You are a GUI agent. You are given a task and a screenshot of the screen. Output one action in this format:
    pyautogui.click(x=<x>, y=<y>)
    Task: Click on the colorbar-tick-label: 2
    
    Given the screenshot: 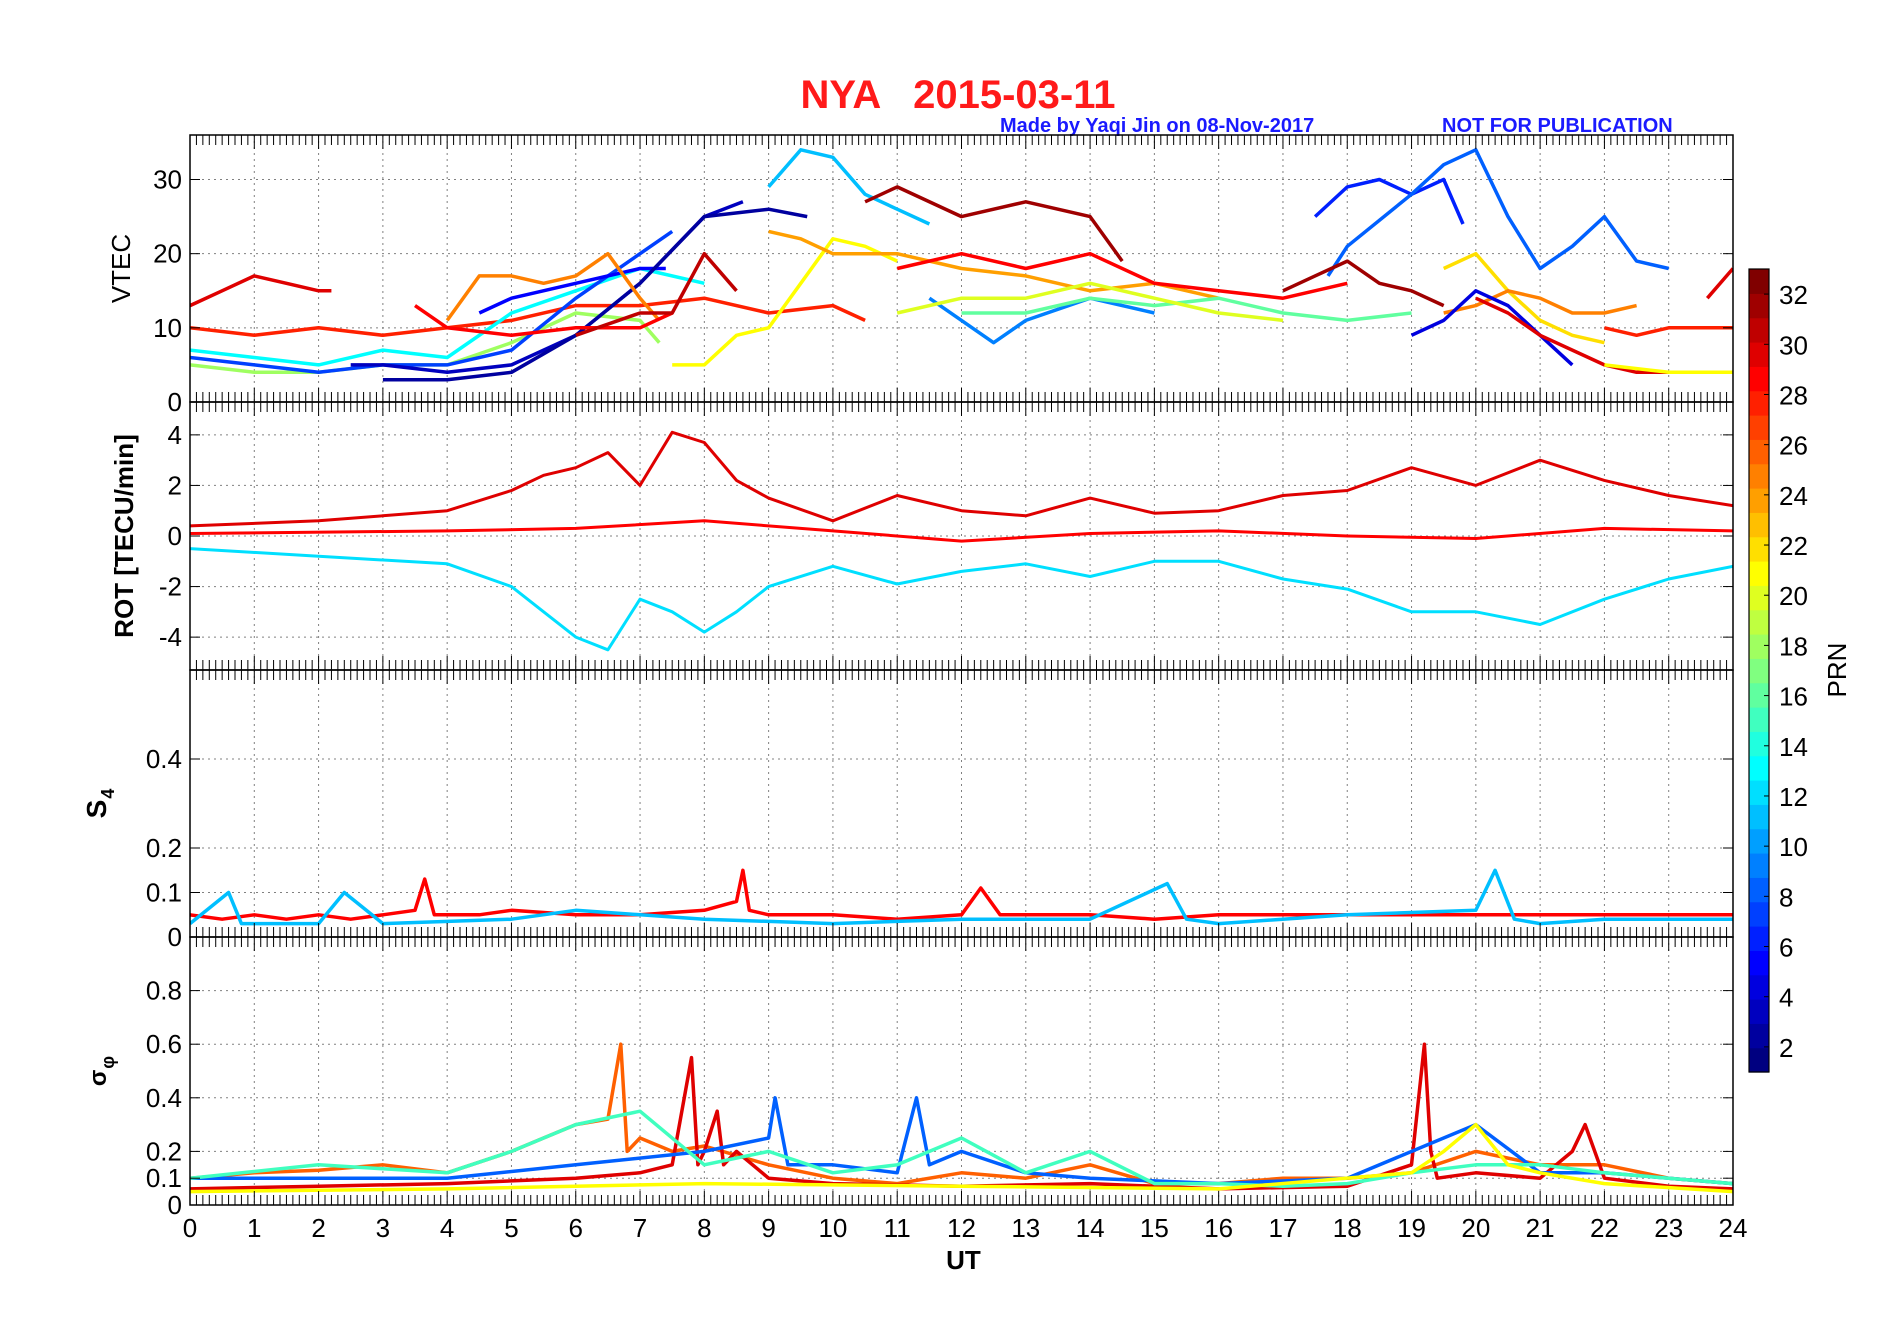 What is the action you would take?
    pyautogui.click(x=1786, y=1048)
    